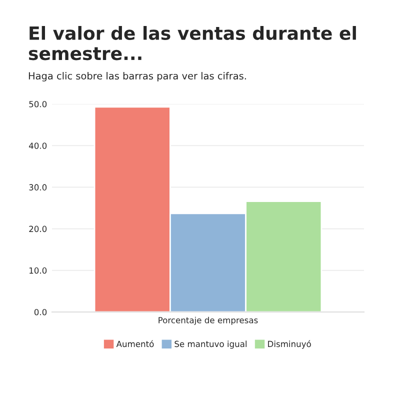  I want to click on x-tick-label: Porcentaje de empresas, so click(208, 320).